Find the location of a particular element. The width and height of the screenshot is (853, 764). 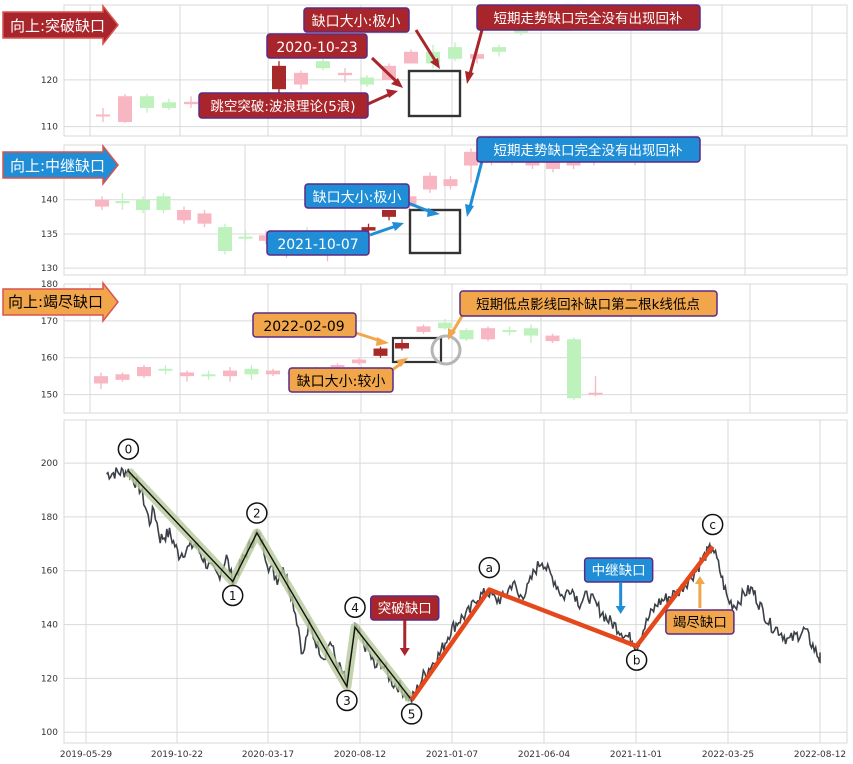

exhaustion-title-arrow is located at coordinates (60, 302).